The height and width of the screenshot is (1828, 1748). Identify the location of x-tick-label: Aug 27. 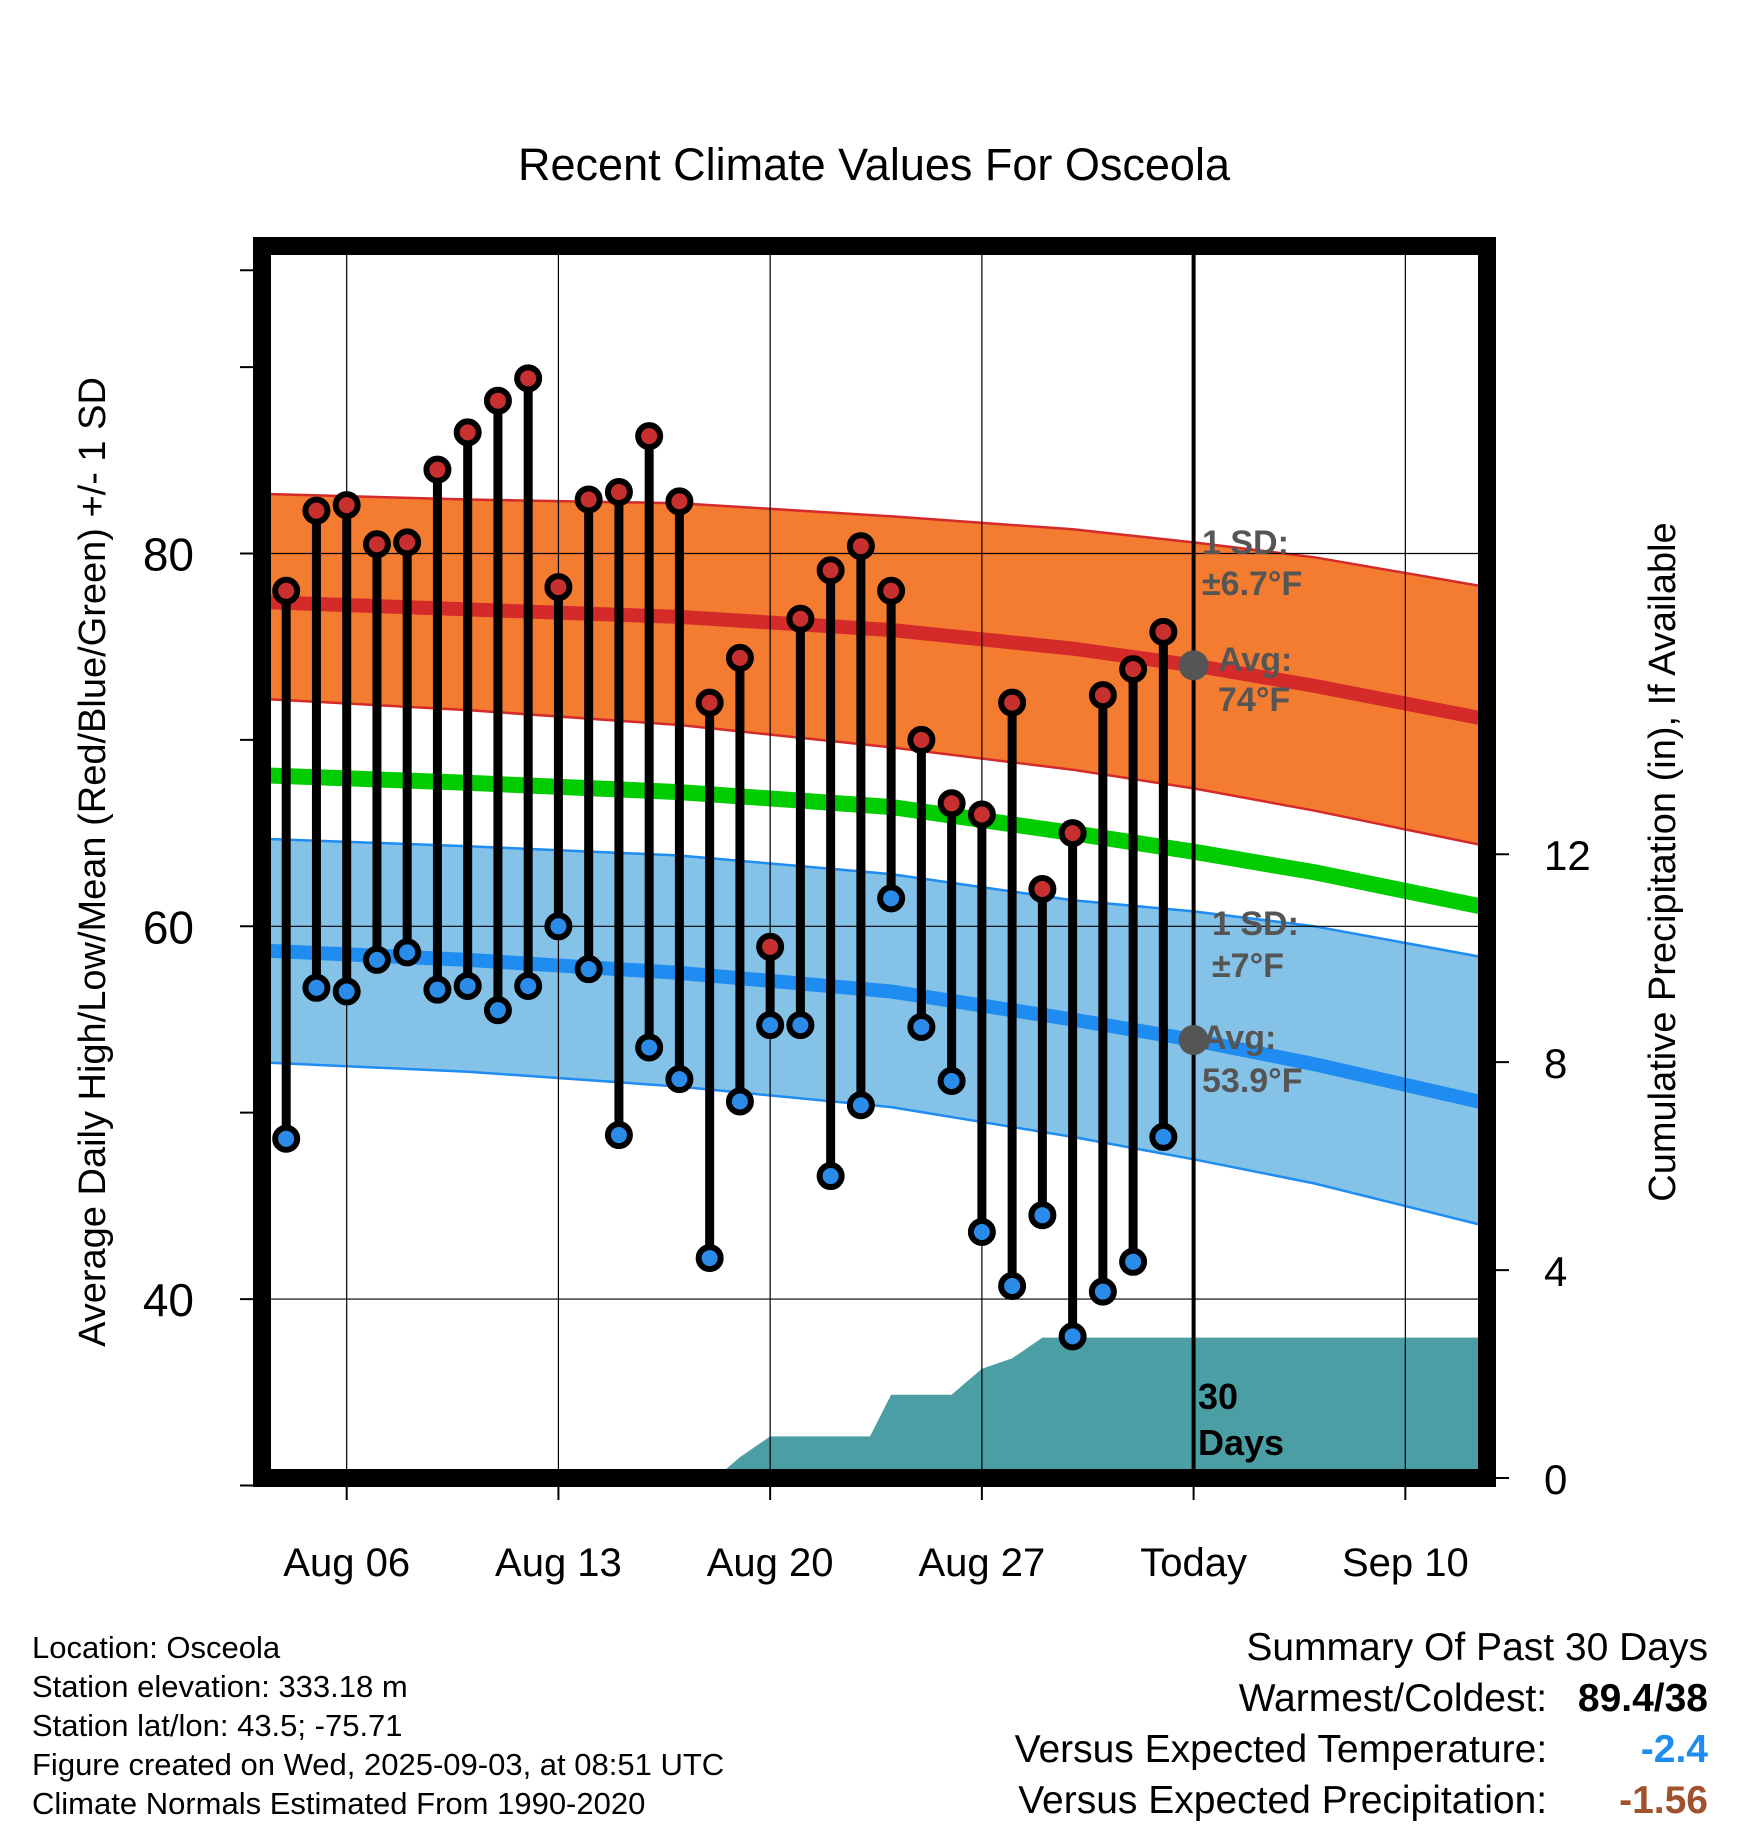
(981, 1563).